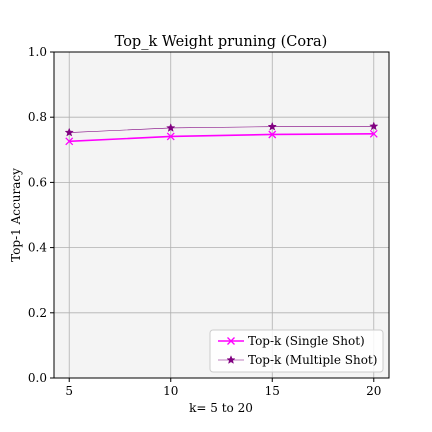 The width and height of the screenshot is (432, 432). What do you see at coordinates (37, 248) in the screenshot?
I see `y-tick-label: 0.4` at bounding box center [37, 248].